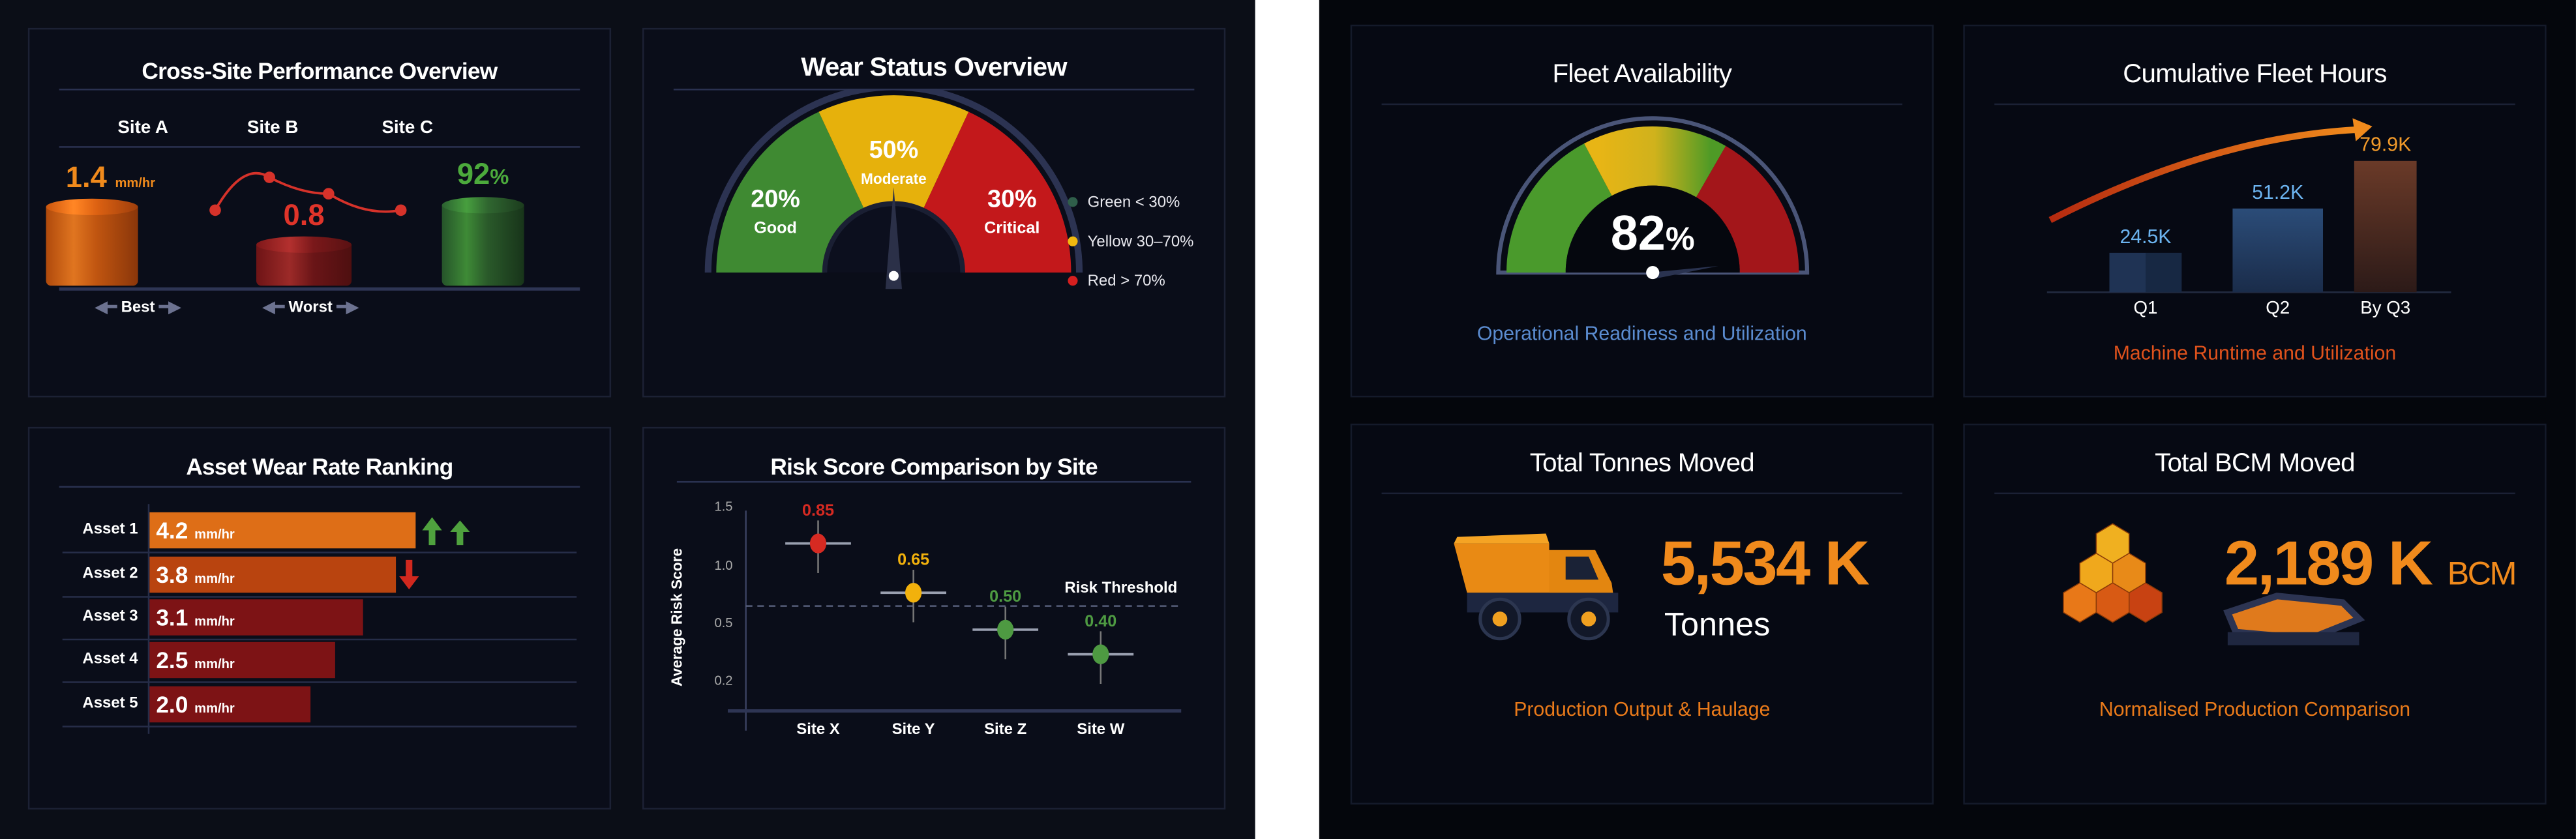  What do you see at coordinates (1655, 162) in the screenshot?
I see `gauge-arc-yellow` at bounding box center [1655, 162].